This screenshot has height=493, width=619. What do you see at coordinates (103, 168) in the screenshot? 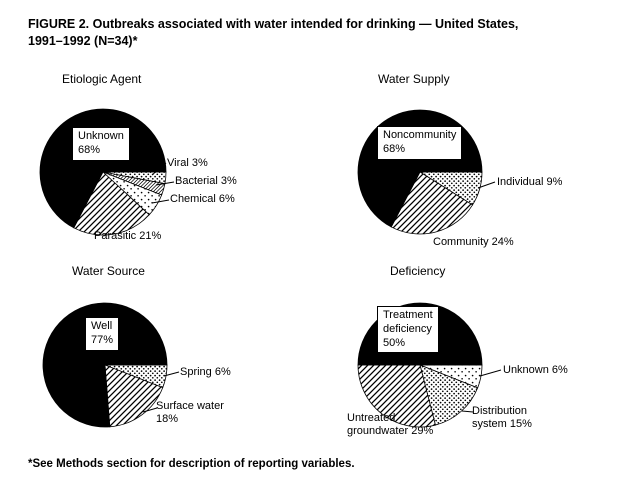
I see `pie-slice-unknown` at bounding box center [103, 168].